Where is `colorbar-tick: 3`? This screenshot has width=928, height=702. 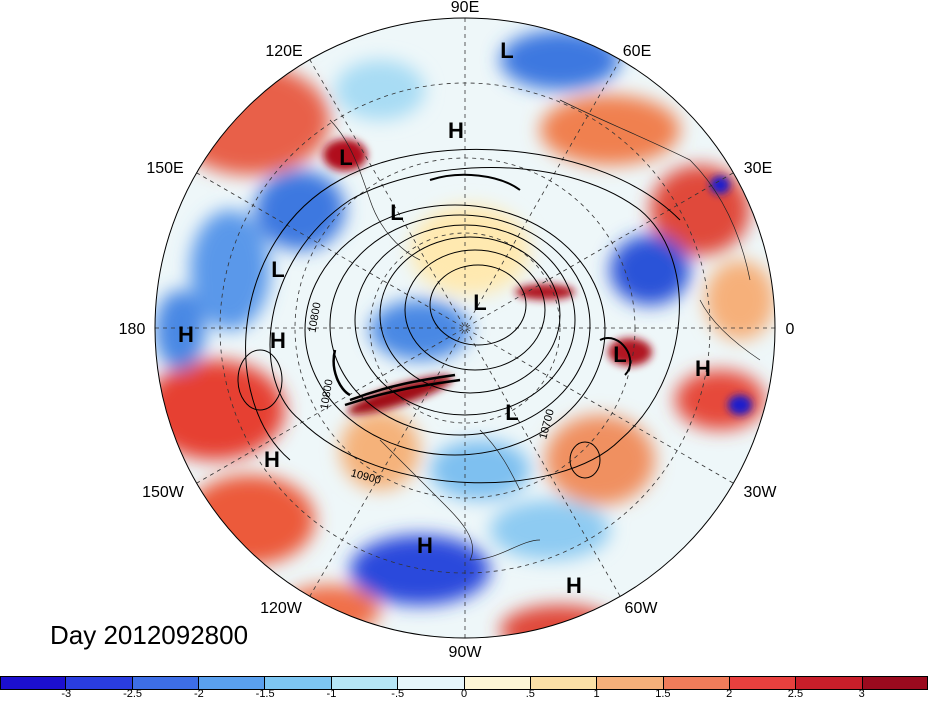
colorbar-tick: 3 is located at coordinates (861, 694).